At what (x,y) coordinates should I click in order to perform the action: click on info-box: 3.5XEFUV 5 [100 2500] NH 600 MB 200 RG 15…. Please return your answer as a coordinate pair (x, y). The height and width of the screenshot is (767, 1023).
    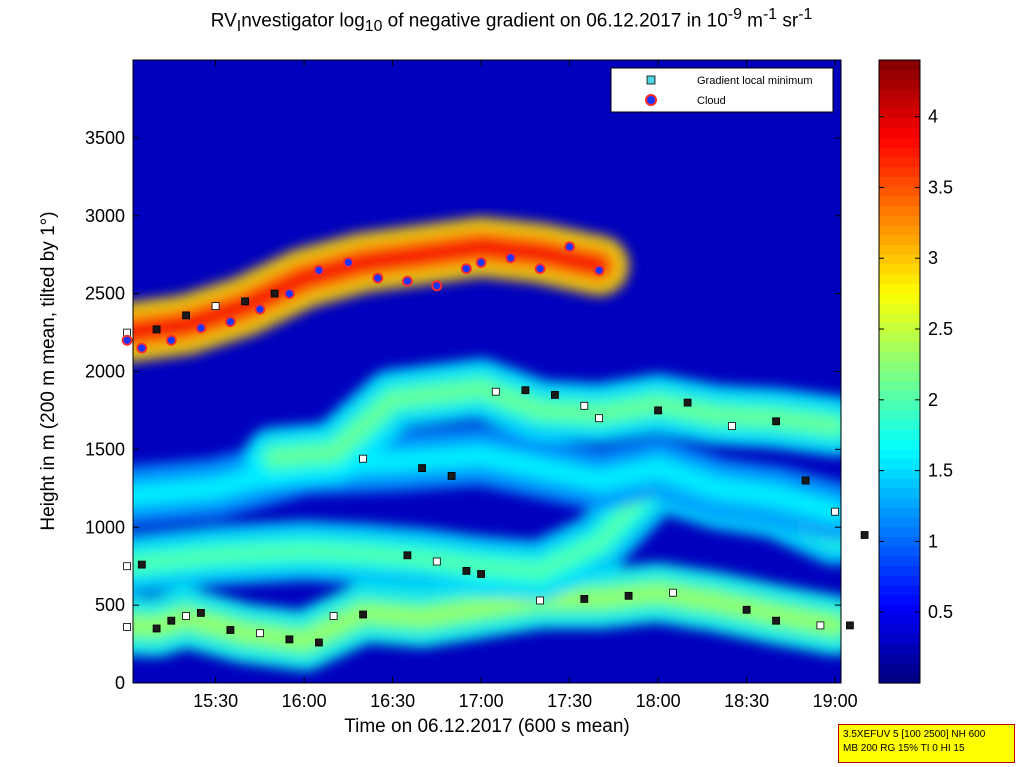
    Looking at the image, I should click on (926, 743).